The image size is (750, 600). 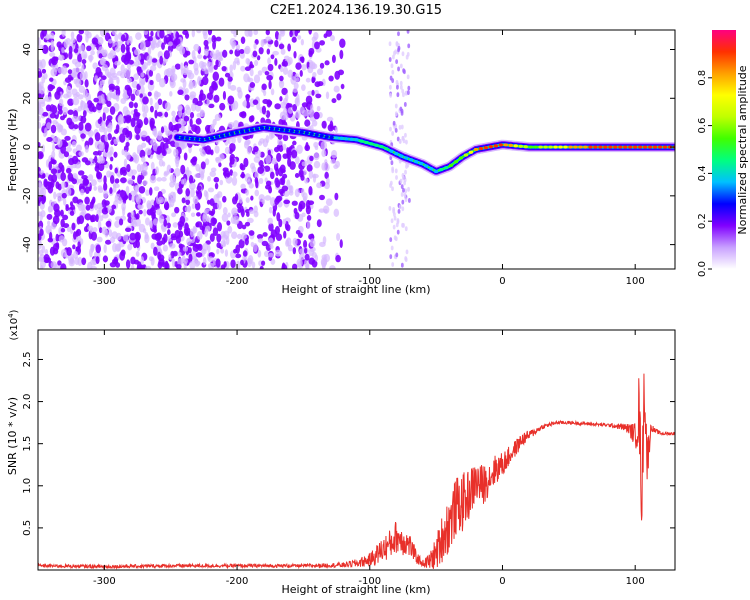 I want to click on colorbar-tick-label: 0.8, so click(x=702, y=78).